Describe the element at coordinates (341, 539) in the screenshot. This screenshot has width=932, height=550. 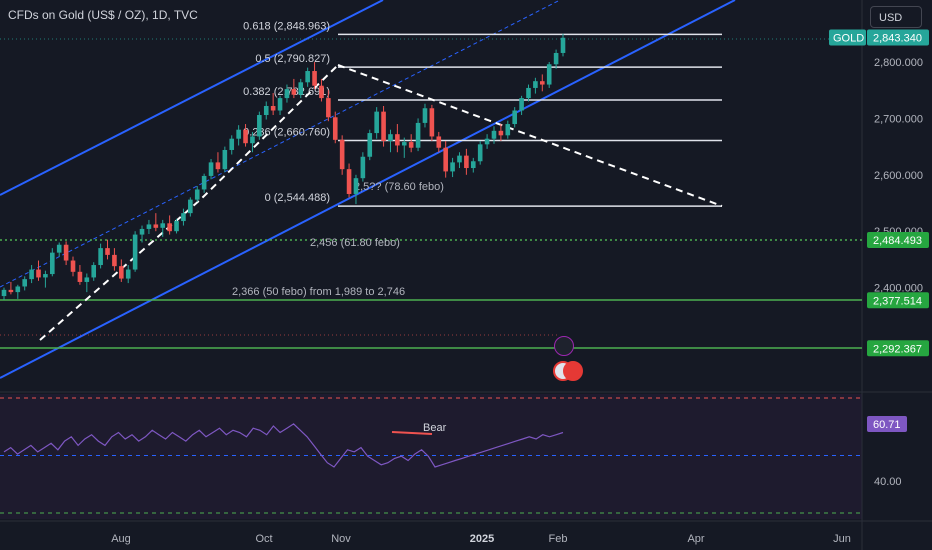
I see `time-tick-label: Nov` at that location.